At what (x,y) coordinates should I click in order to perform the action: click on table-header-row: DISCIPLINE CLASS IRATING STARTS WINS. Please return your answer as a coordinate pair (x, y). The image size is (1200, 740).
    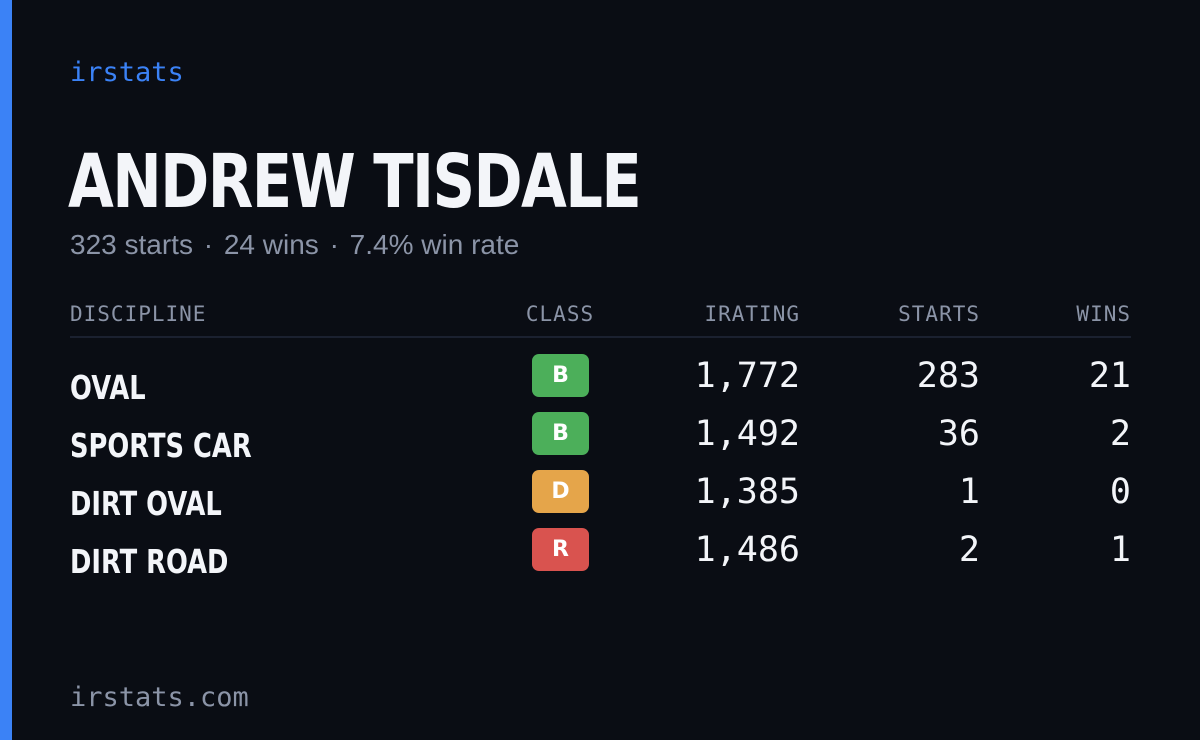
    Looking at the image, I should click on (600, 317).